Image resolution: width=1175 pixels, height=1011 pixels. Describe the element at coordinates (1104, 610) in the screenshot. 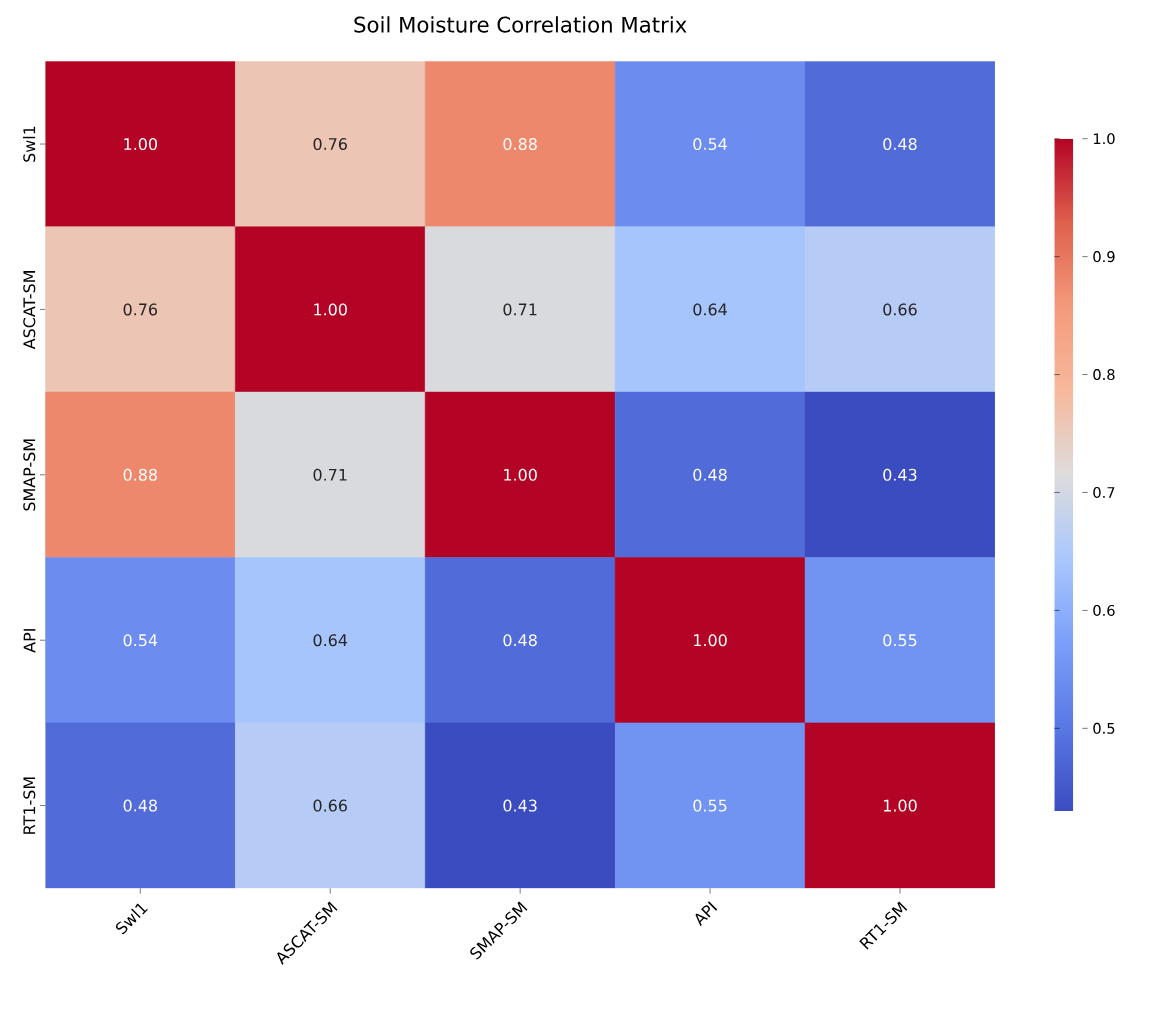

I see `color-bar-label: 0.6` at that location.